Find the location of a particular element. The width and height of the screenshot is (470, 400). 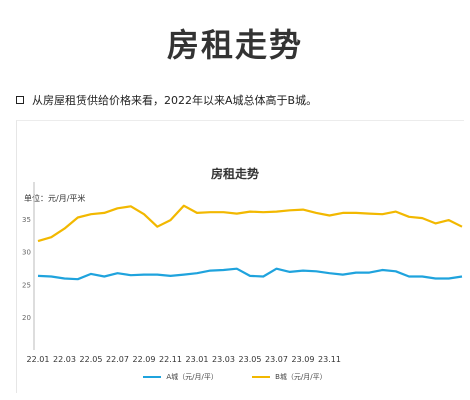

legend-item-b: B城（元/月/平） is located at coordinates (289, 377).